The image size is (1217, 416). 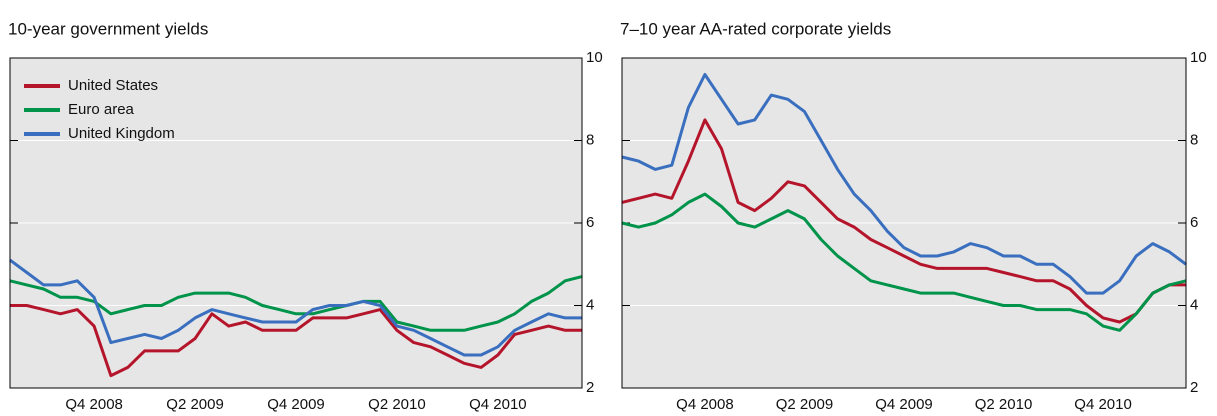 I want to click on legend-label: United Kingdom, so click(x=121, y=133).